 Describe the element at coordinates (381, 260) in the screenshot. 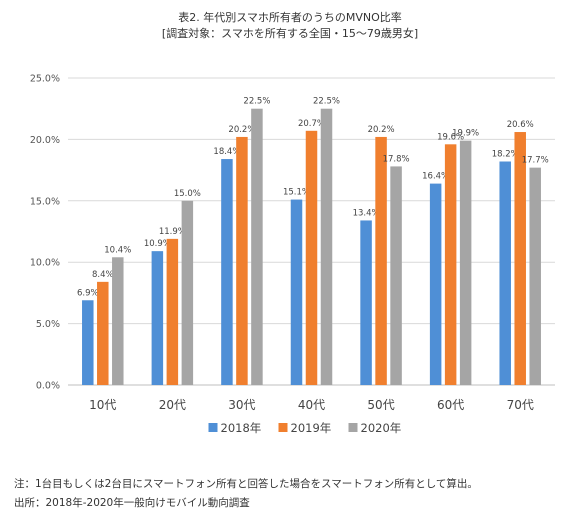

I see `bar-2019年-50代` at that location.